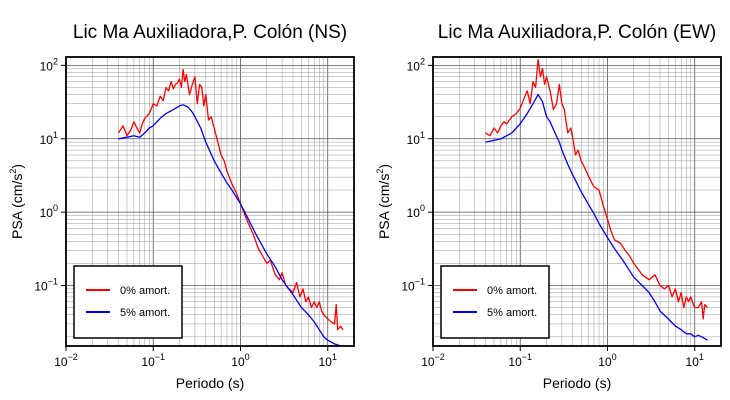 This screenshot has height=400, width=730. I want to click on chart-title: Lic Ma Auxiliadora,P. Colón (EW), so click(577, 32).